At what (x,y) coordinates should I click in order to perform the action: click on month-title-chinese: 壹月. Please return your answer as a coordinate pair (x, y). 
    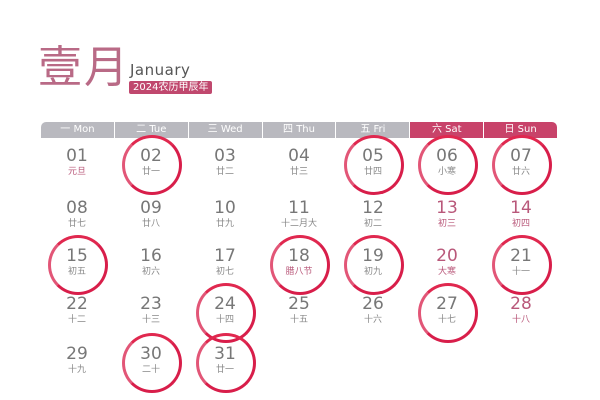
    Looking at the image, I should click on (84, 67).